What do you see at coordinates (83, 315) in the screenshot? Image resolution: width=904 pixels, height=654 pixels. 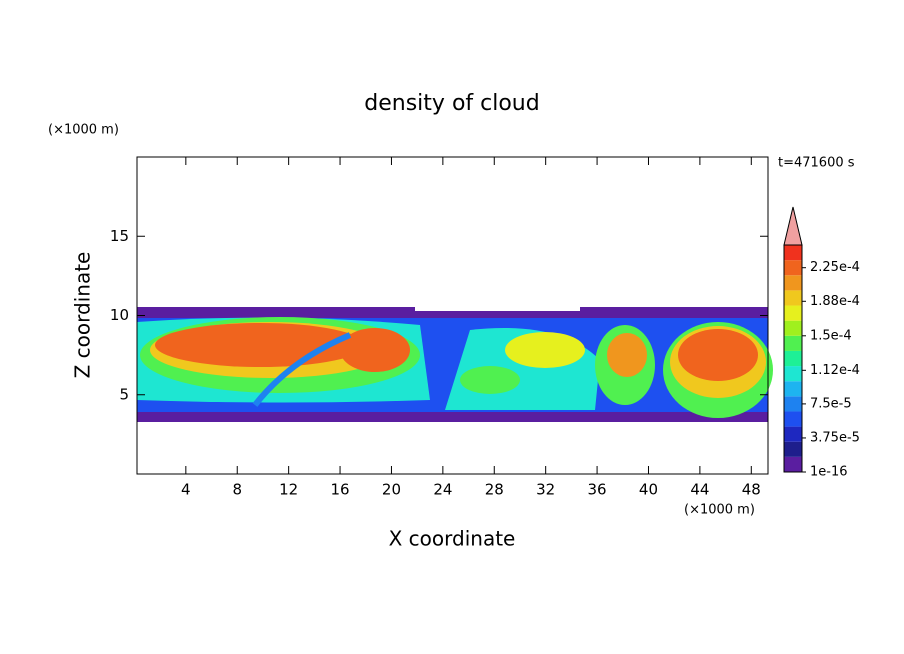 I see `y-axis-label: Z coordinate` at bounding box center [83, 315].